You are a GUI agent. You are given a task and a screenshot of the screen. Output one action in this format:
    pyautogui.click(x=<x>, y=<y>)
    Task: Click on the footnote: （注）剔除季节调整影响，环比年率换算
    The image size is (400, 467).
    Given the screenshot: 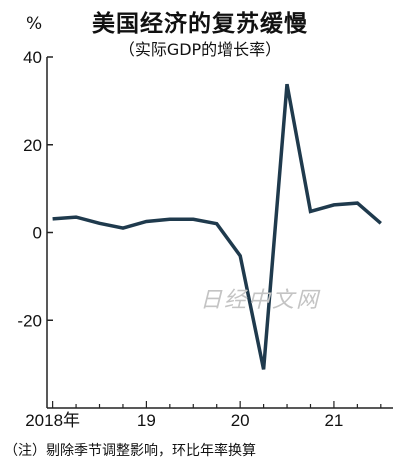 What is the action you would take?
    pyautogui.click(x=130, y=451)
    